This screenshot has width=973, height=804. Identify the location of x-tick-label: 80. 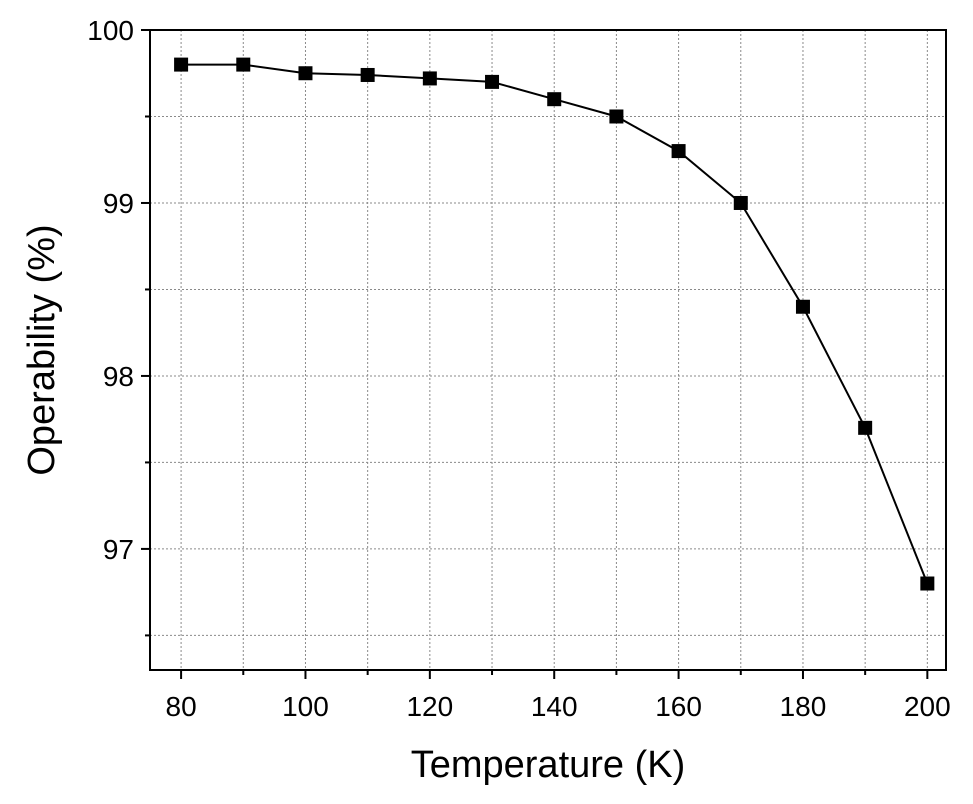
(181, 706).